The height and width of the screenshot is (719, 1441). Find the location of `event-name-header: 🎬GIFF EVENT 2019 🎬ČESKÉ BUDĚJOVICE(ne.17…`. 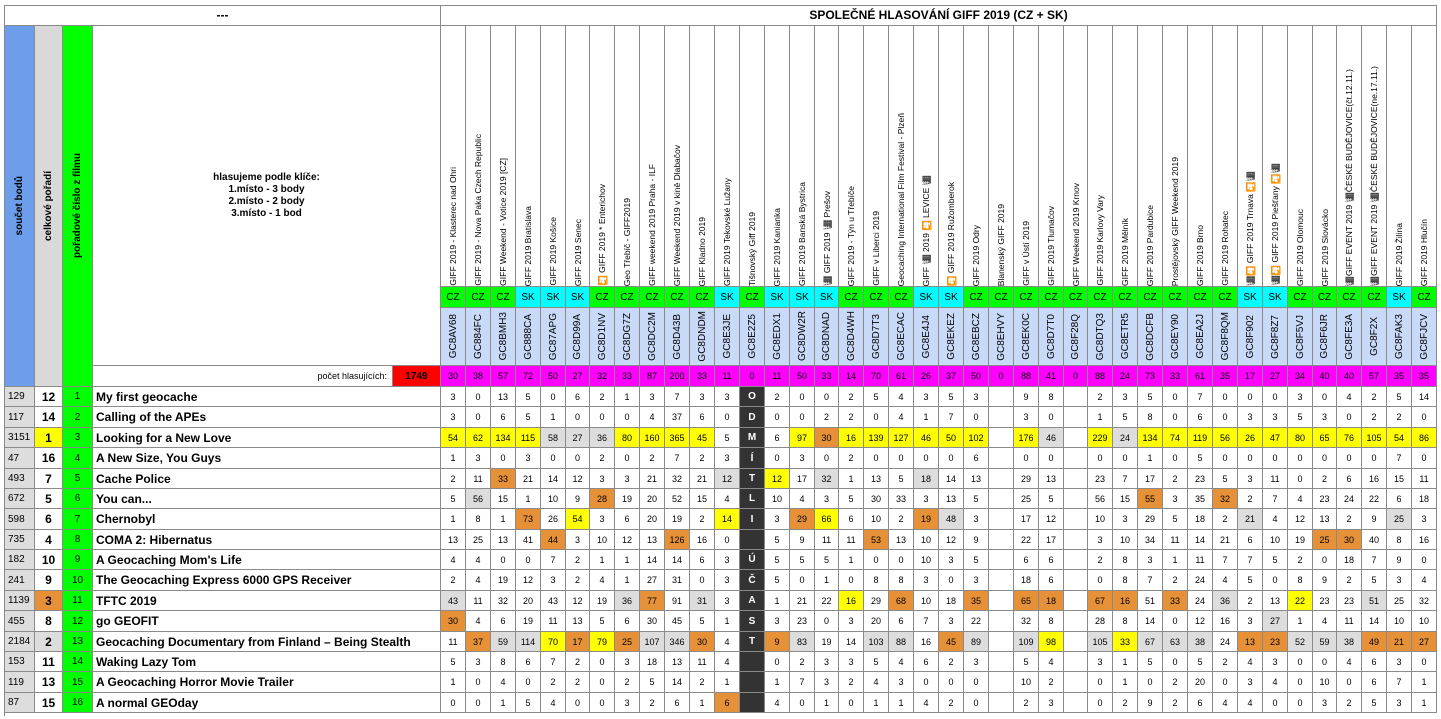

event-name-header: 🎬GIFF EVENT 2019 🎬ČESKÉ BUDĚJOVICE(ne.17… is located at coordinates (1374, 156).